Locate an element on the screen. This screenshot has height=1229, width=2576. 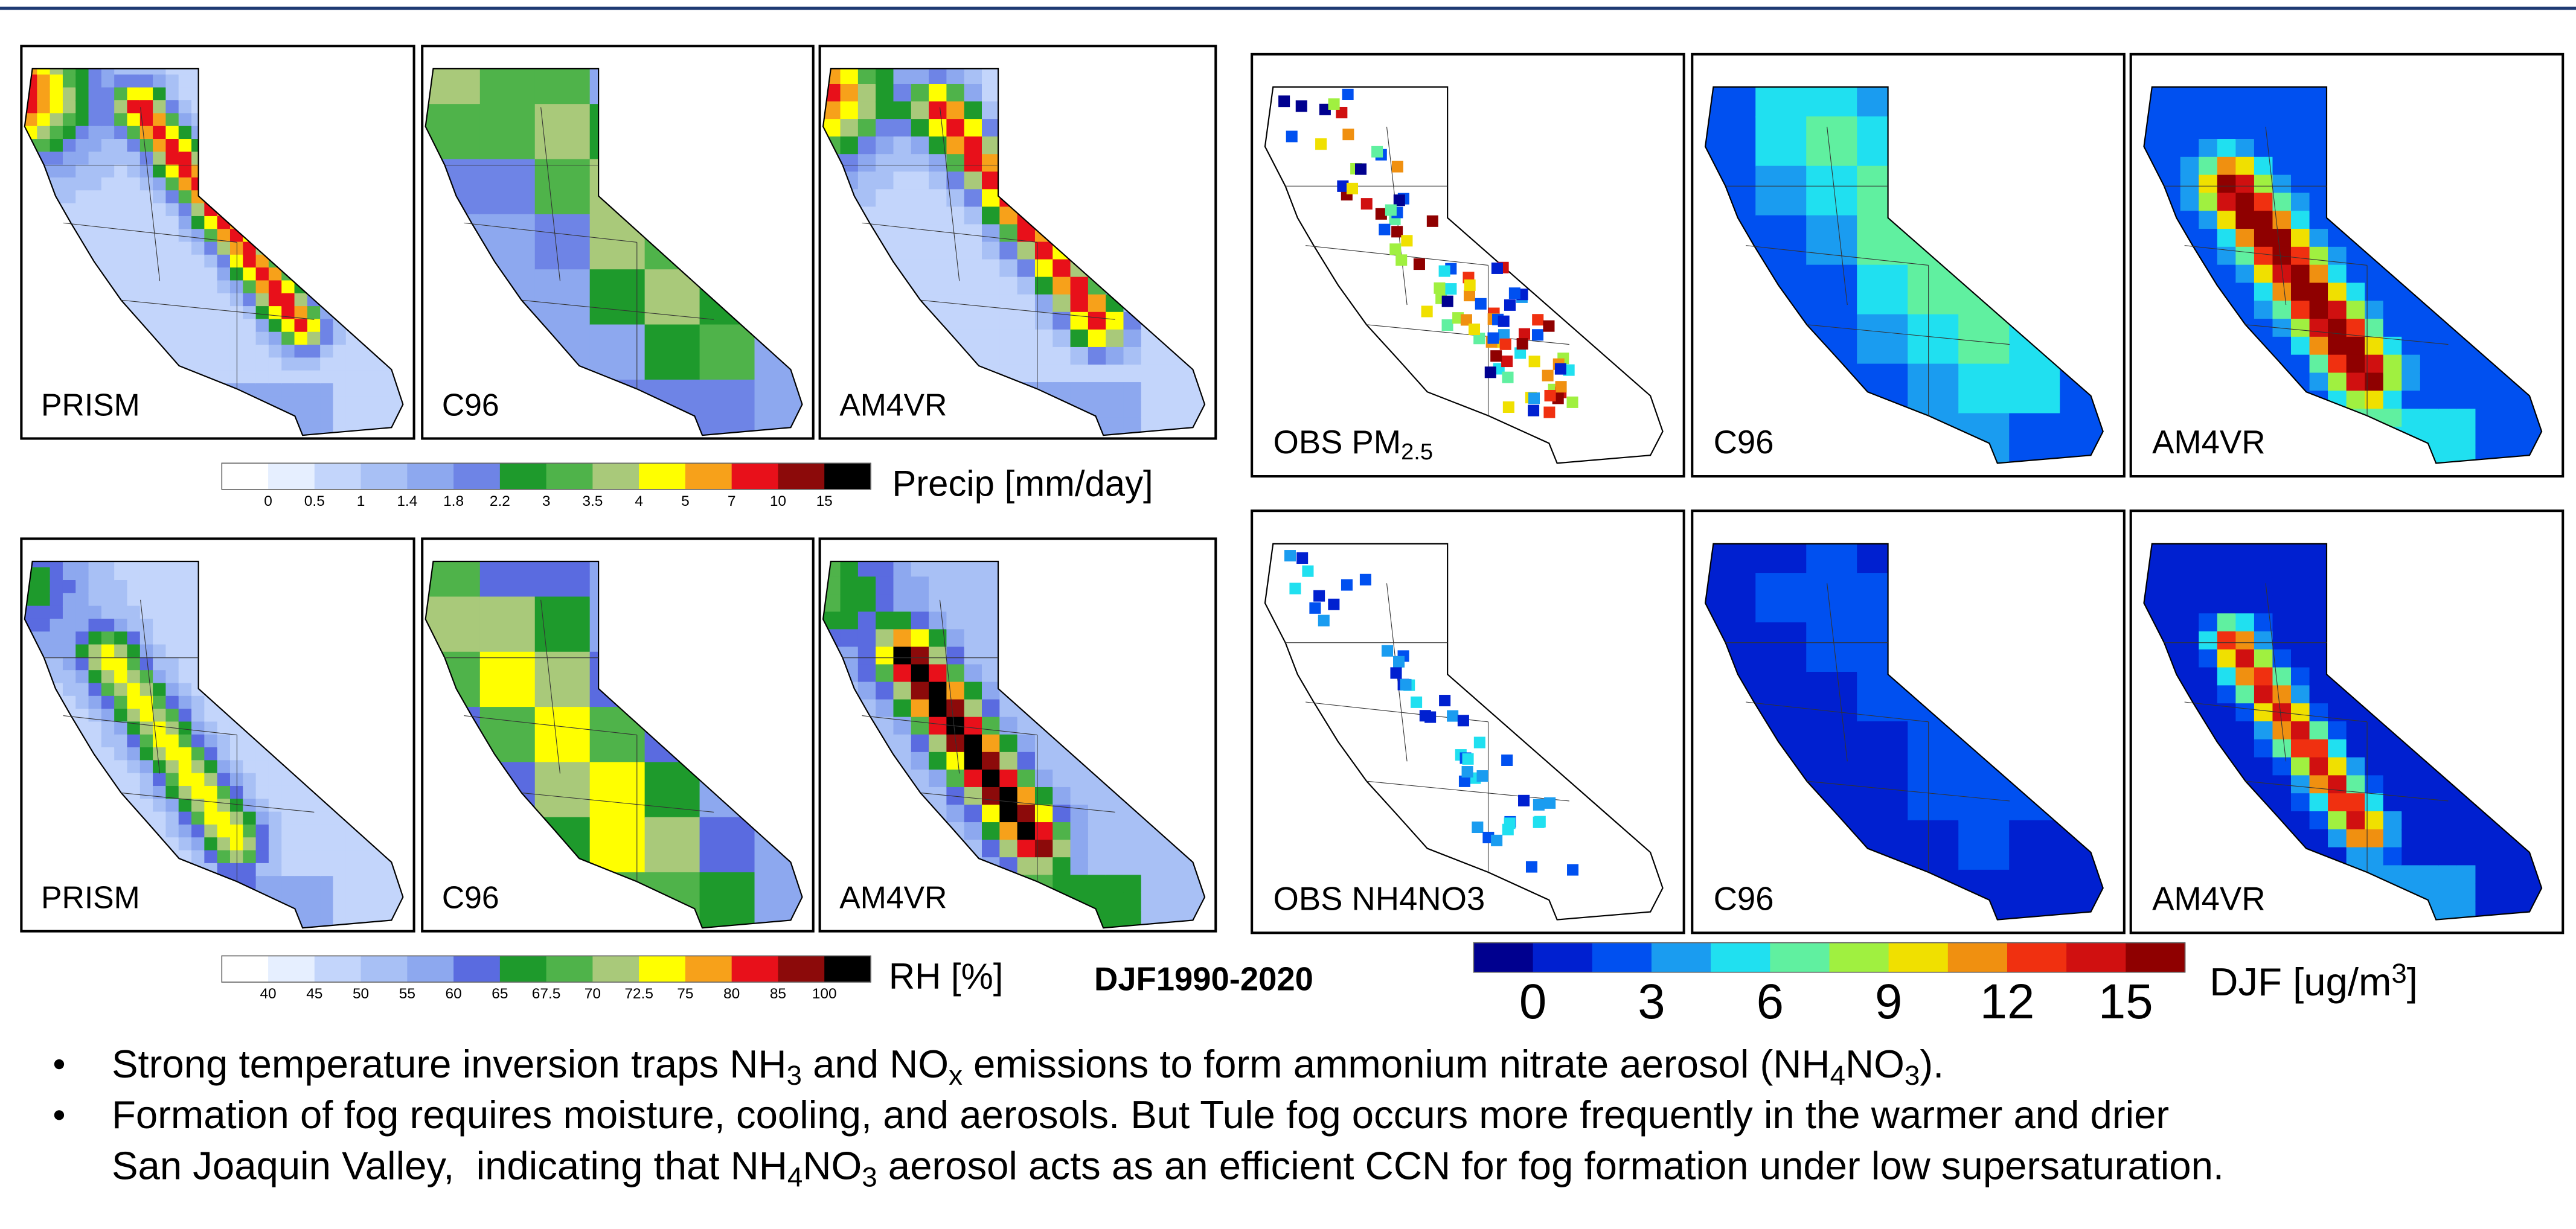
text-run: ] is located at coordinates (2412, 982).